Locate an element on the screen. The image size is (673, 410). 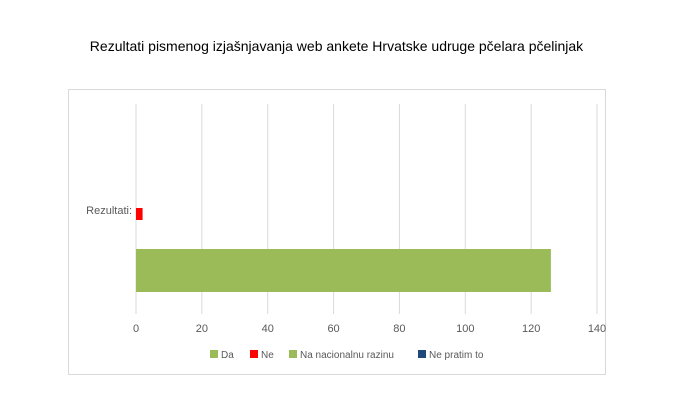
legend-swatch-na-nacionalnu-razinu is located at coordinates (293, 354).